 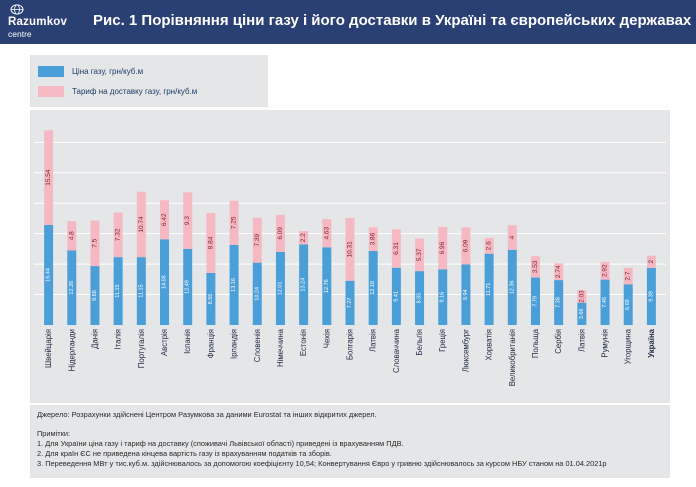 What do you see at coordinates (558, 271) in the screenshot?
I see `data-label-delivery: 2.74` at bounding box center [558, 271].